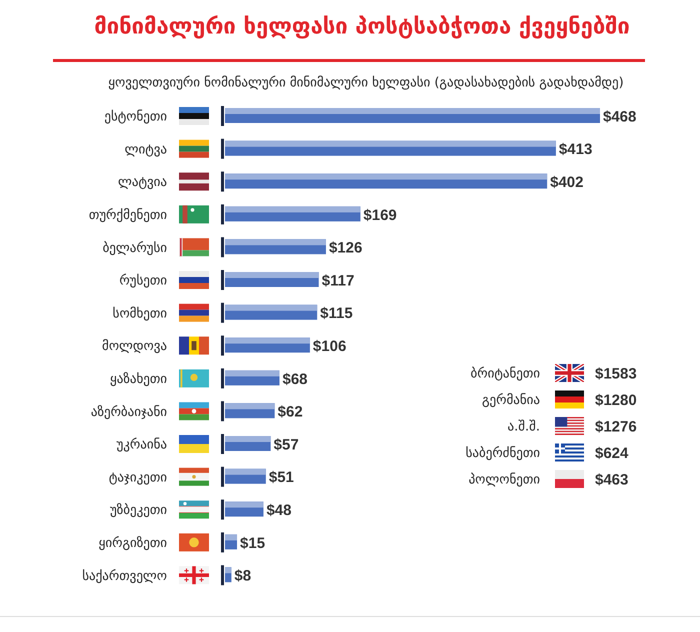 The image size is (700, 632). I want to click on data-label: $106, so click(329, 346).